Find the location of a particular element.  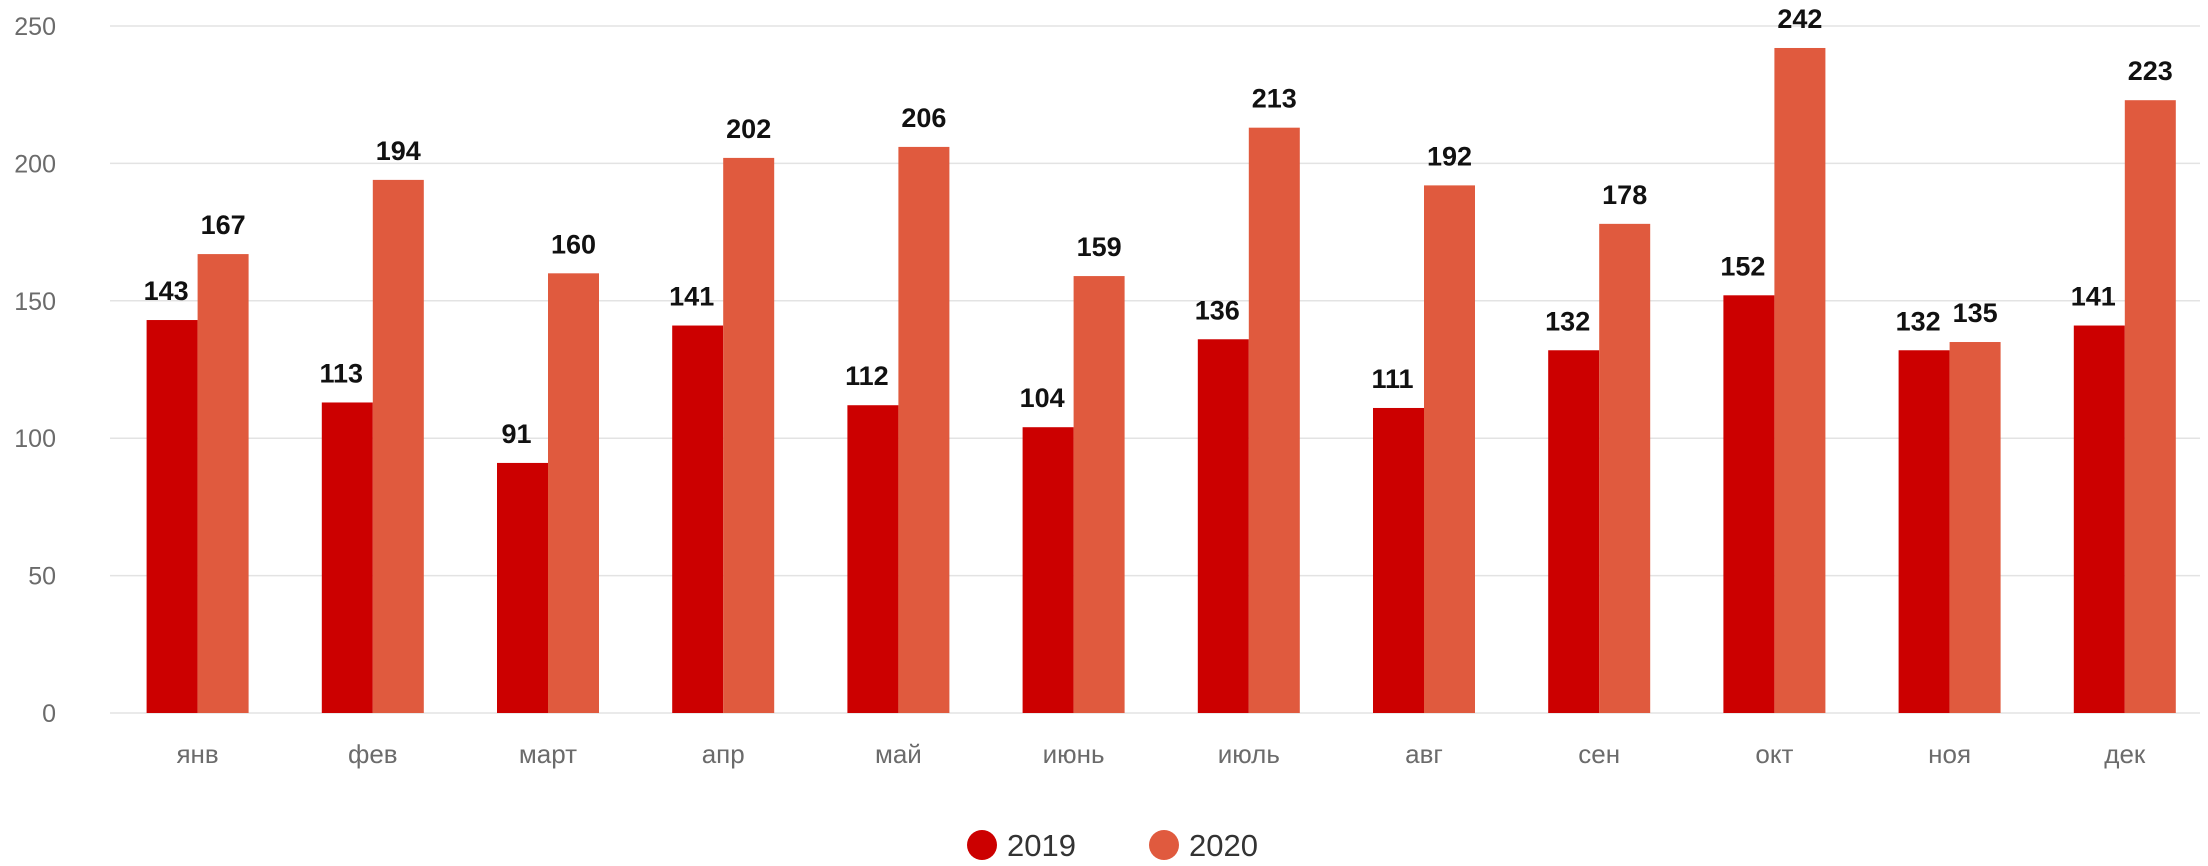

legend-label: 2020 is located at coordinates (1223, 844).